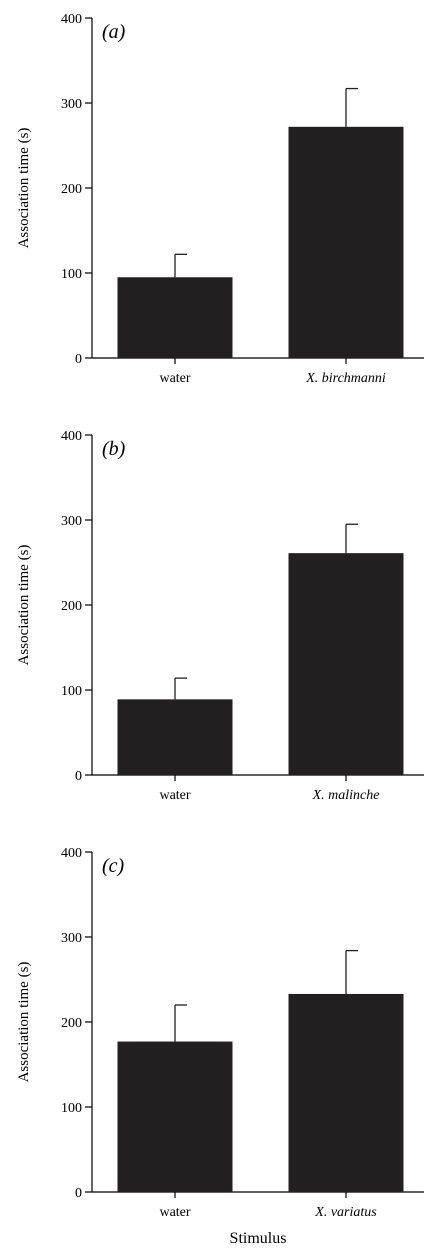 The width and height of the screenshot is (429, 1254). Describe the element at coordinates (345, 1212) in the screenshot. I see `category-label: X. variatus` at that location.